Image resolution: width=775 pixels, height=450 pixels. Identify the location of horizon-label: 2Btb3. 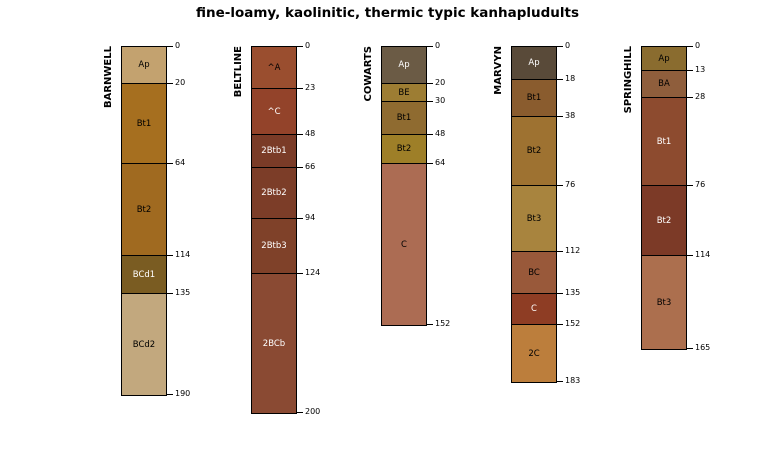
(274, 245).